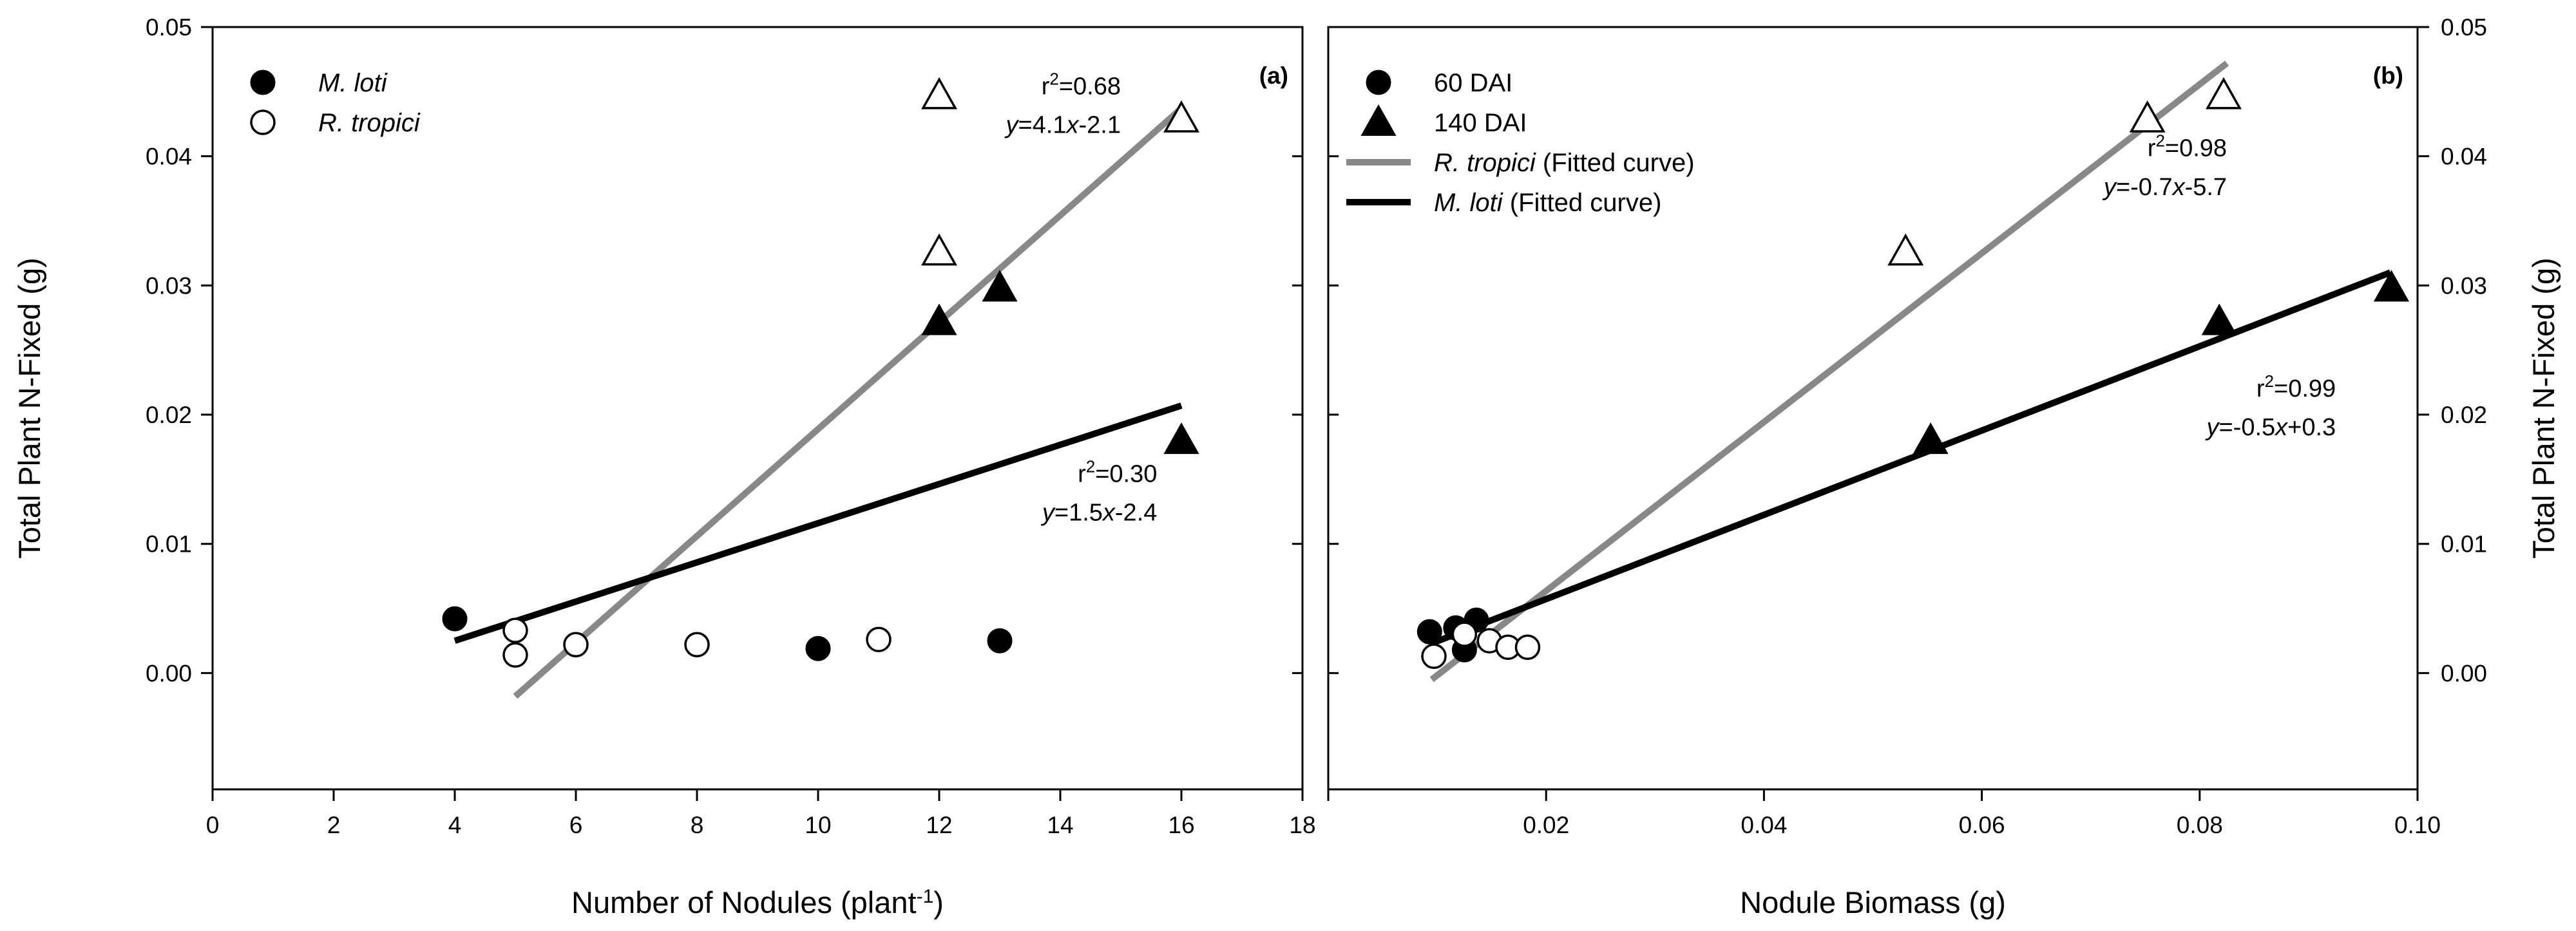 The image size is (2576, 931). Describe the element at coordinates (1564, 163) in the screenshot. I see `legend-label: R. tropici (Fitted curve)` at that location.